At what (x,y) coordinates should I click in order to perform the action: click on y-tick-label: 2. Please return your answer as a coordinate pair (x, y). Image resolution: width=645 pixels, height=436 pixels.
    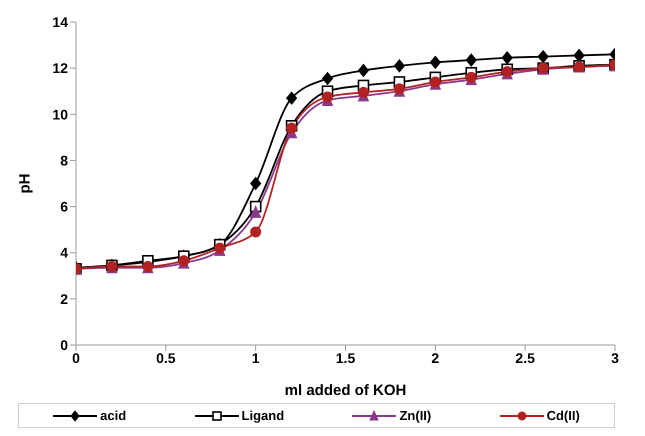
    Looking at the image, I should click on (64, 298).